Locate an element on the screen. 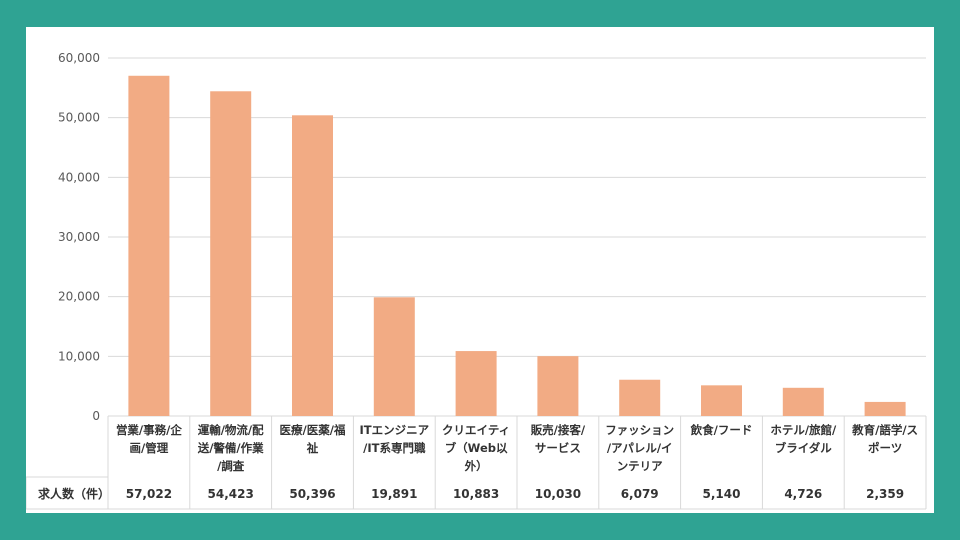 The image size is (960, 540). category-label: ホテル/旅館/ is located at coordinates (803, 430).